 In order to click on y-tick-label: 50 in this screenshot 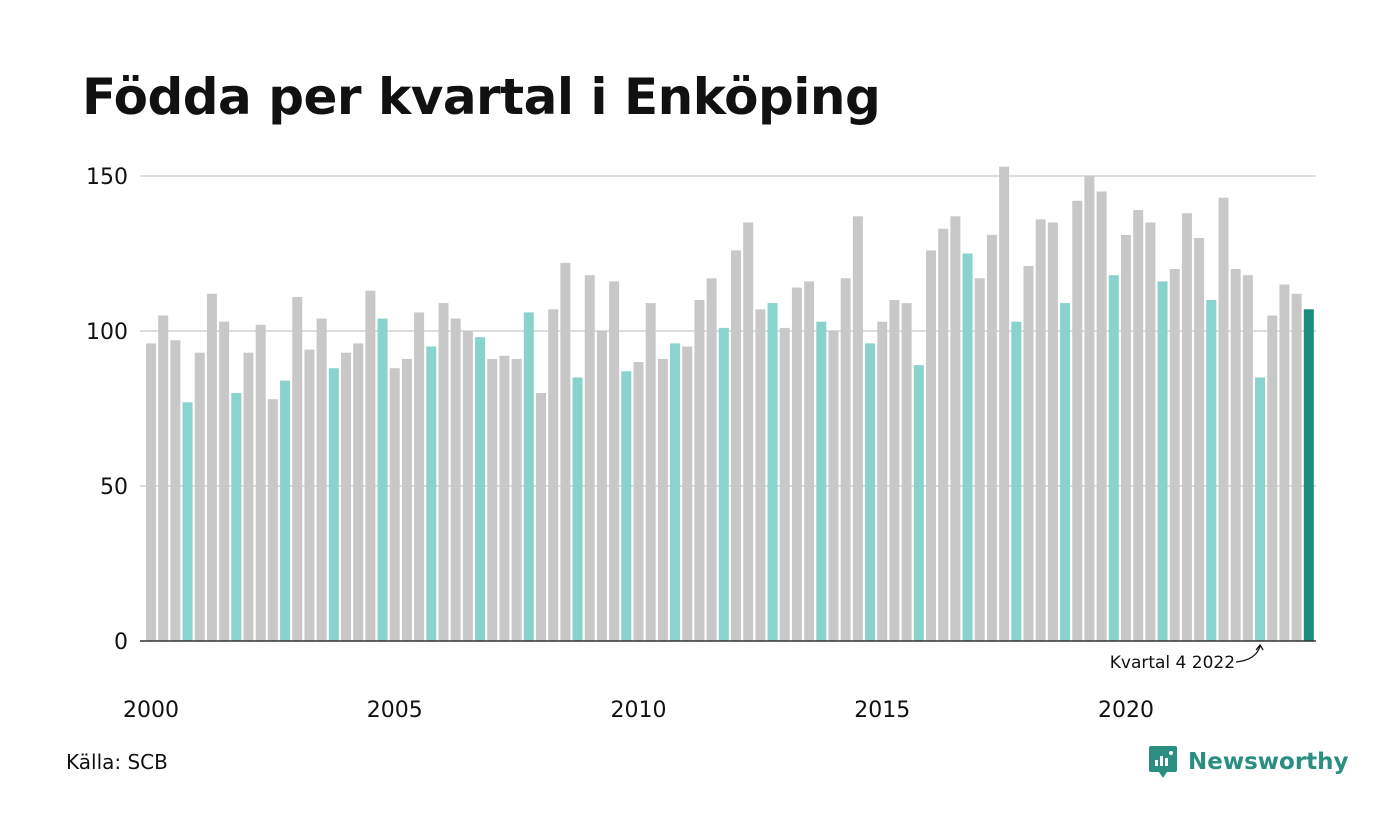, I will do `click(114, 487)`.